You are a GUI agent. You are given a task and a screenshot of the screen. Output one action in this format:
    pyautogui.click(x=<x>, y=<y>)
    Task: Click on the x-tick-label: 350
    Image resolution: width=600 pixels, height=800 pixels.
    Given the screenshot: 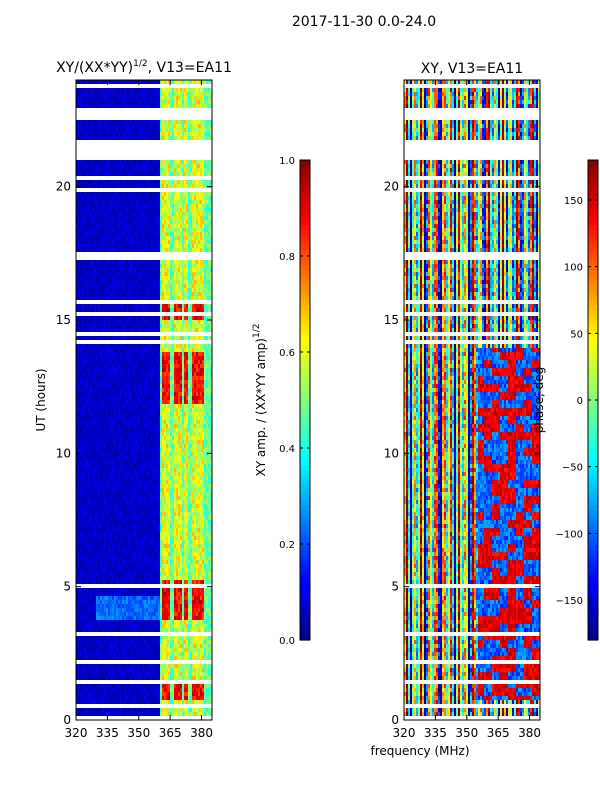 What is the action you would take?
    pyautogui.click(x=138, y=733)
    